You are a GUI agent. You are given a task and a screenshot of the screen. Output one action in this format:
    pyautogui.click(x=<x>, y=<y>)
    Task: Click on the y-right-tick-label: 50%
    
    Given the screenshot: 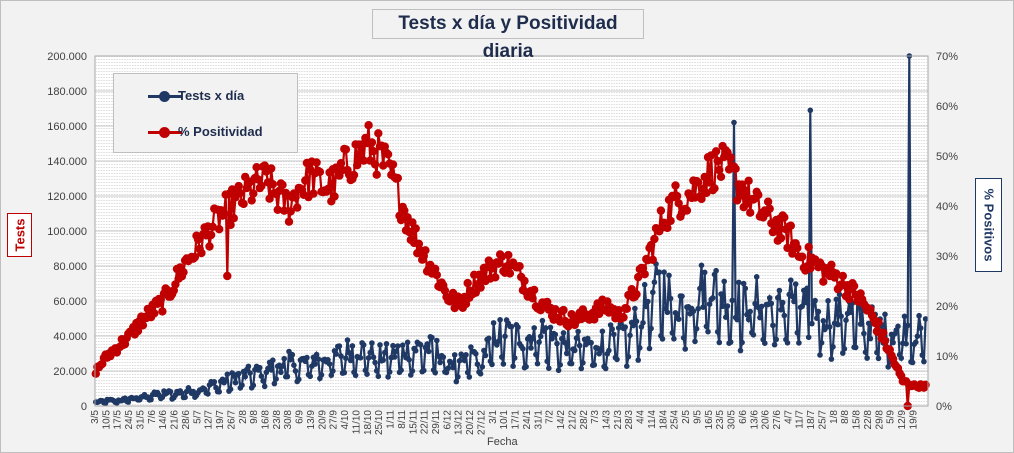 What is the action you would take?
    pyautogui.click(x=947, y=157)
    